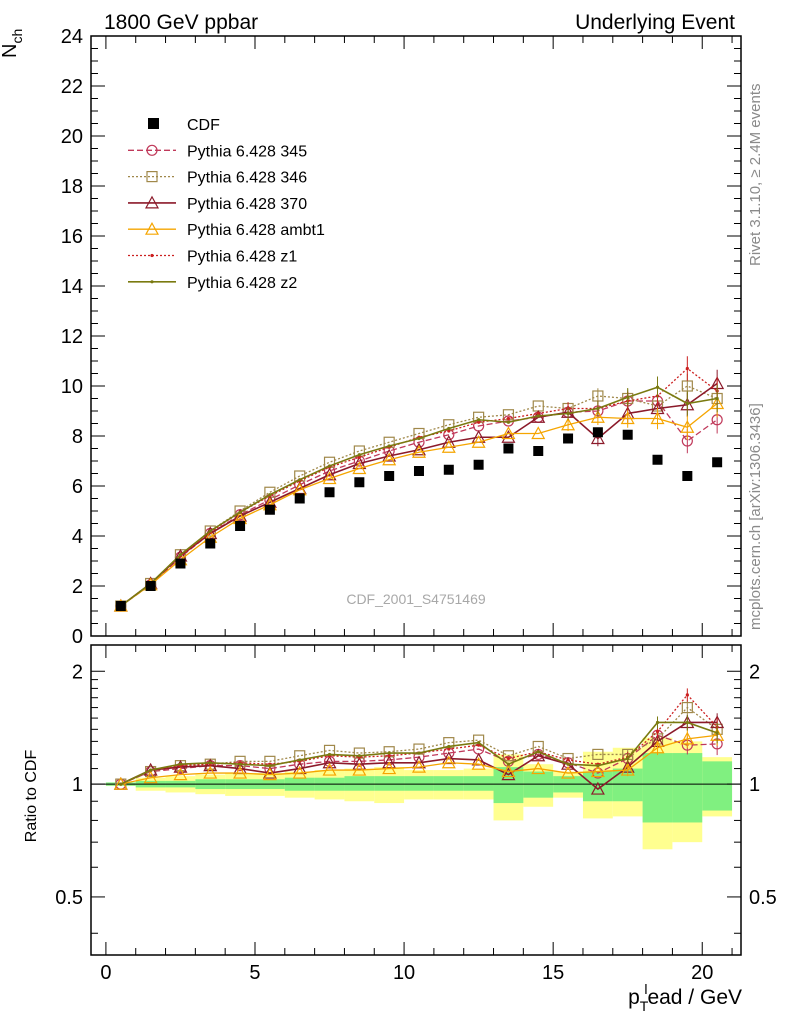 The height and width of the screenshot is (1024, 786). I want to click on main-ytick-label: 2, so click(77, 587).